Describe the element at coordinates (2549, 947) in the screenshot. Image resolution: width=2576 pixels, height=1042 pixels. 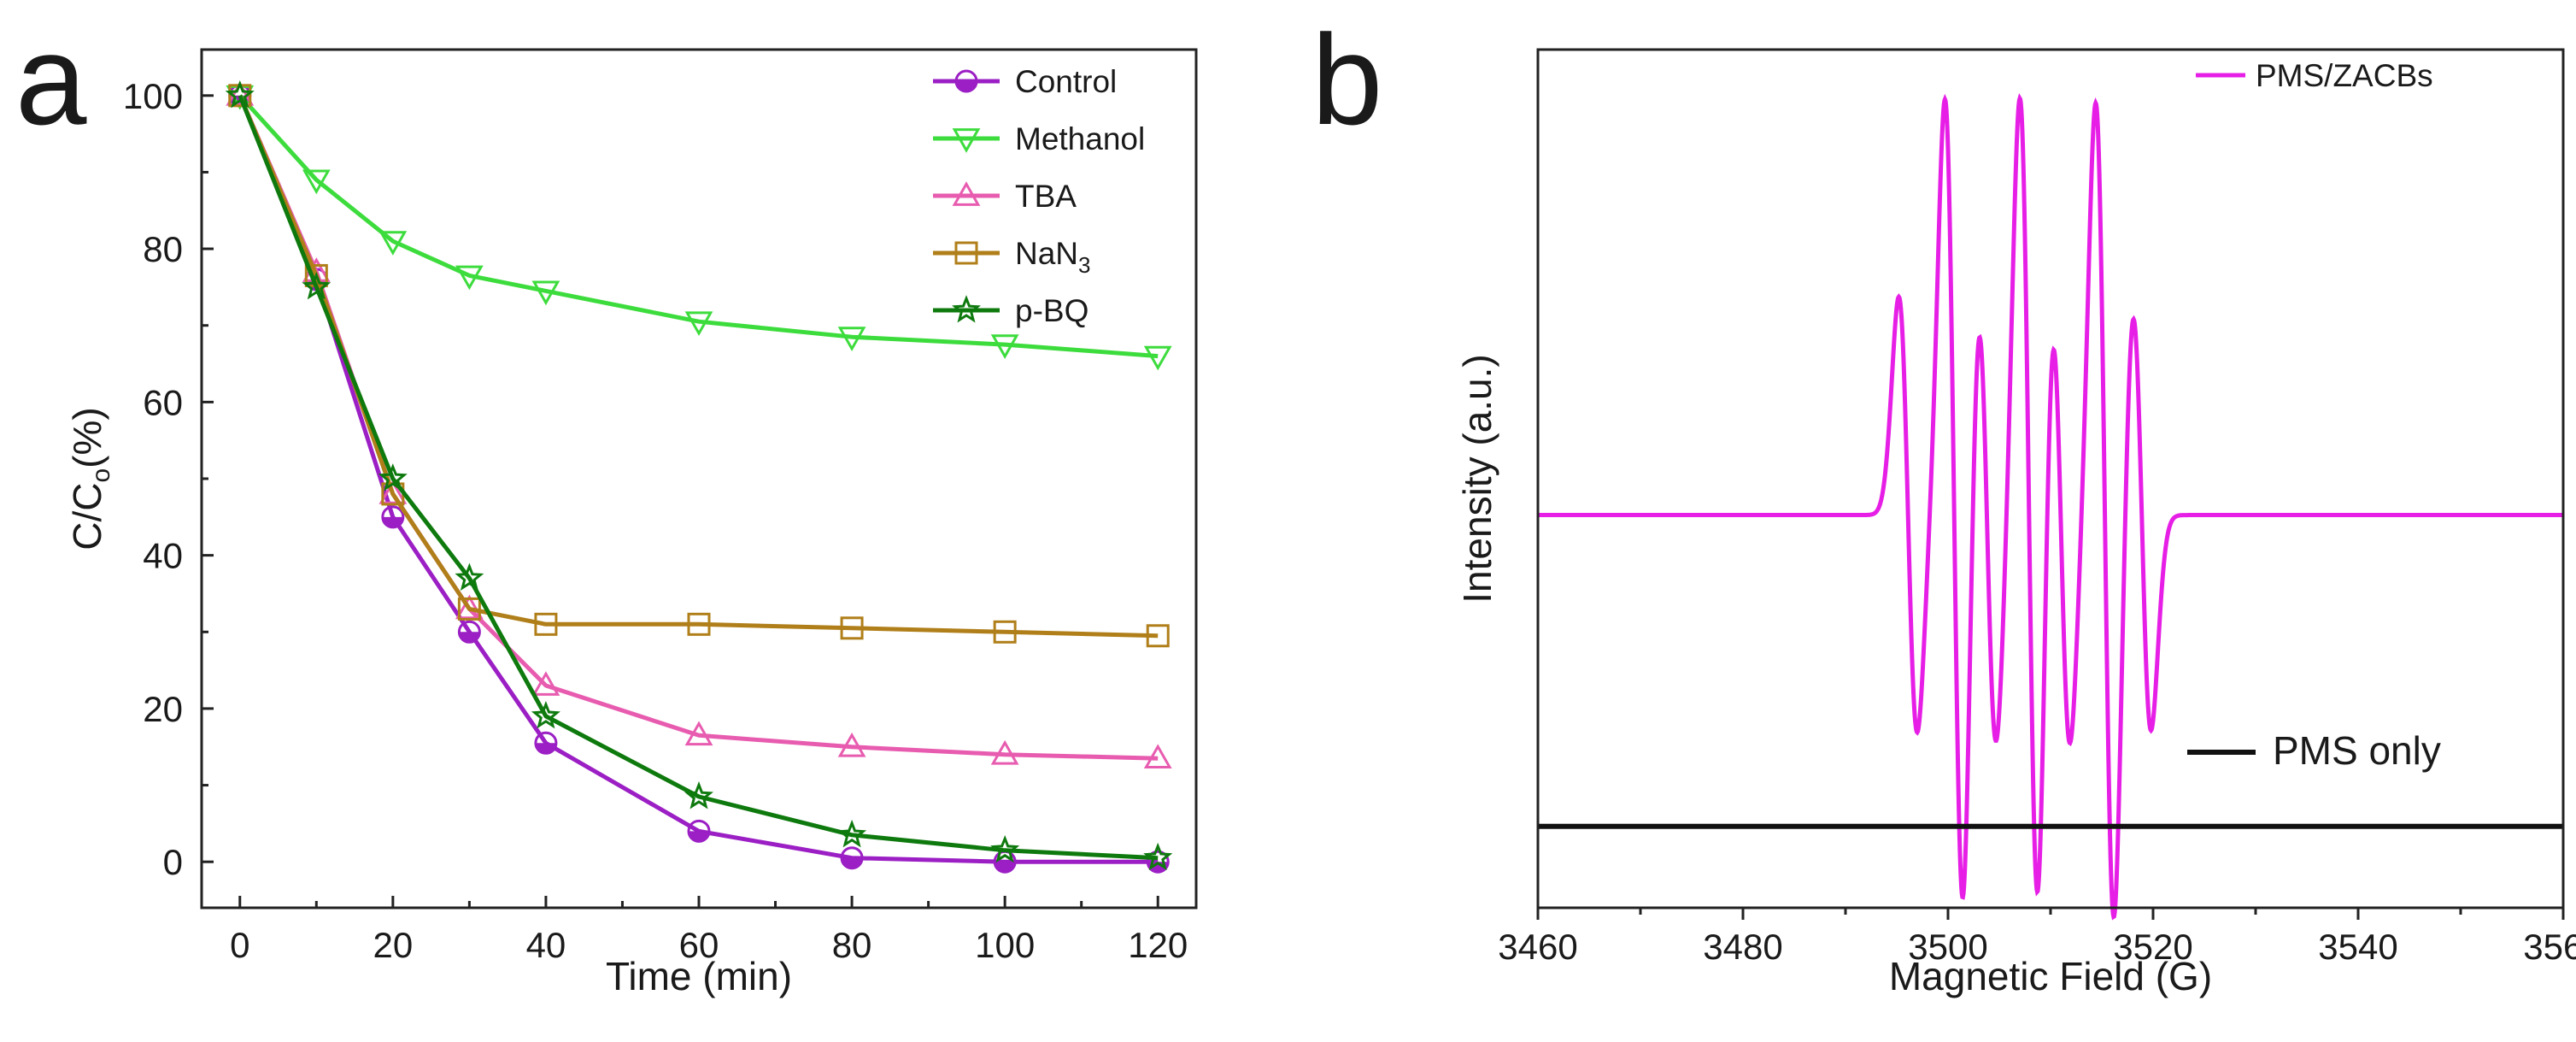
I see `x-tick-label-3560: 3560` at that location.